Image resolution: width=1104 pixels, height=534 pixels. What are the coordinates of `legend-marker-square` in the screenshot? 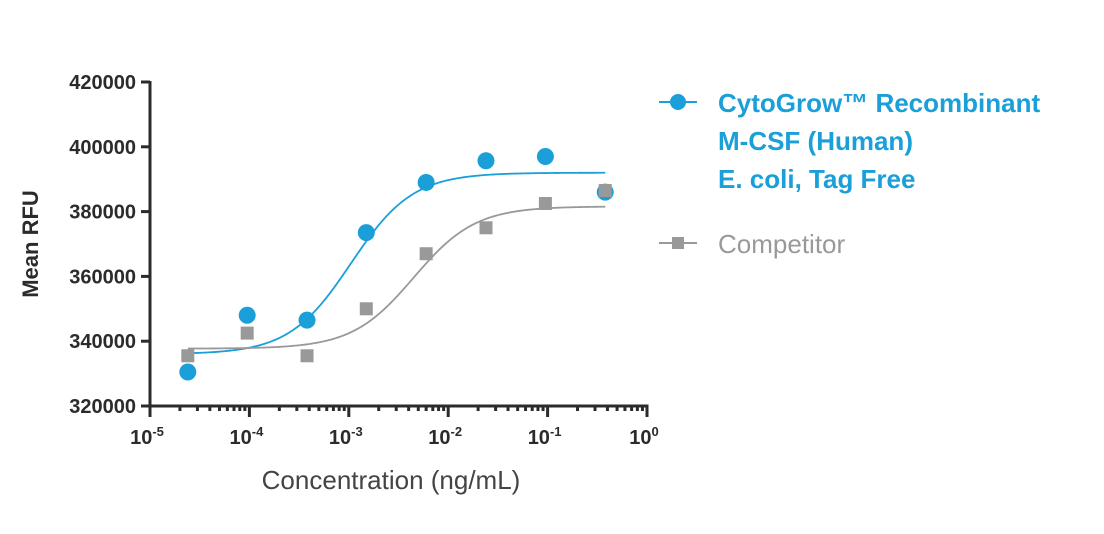 It's located at (678, 243).